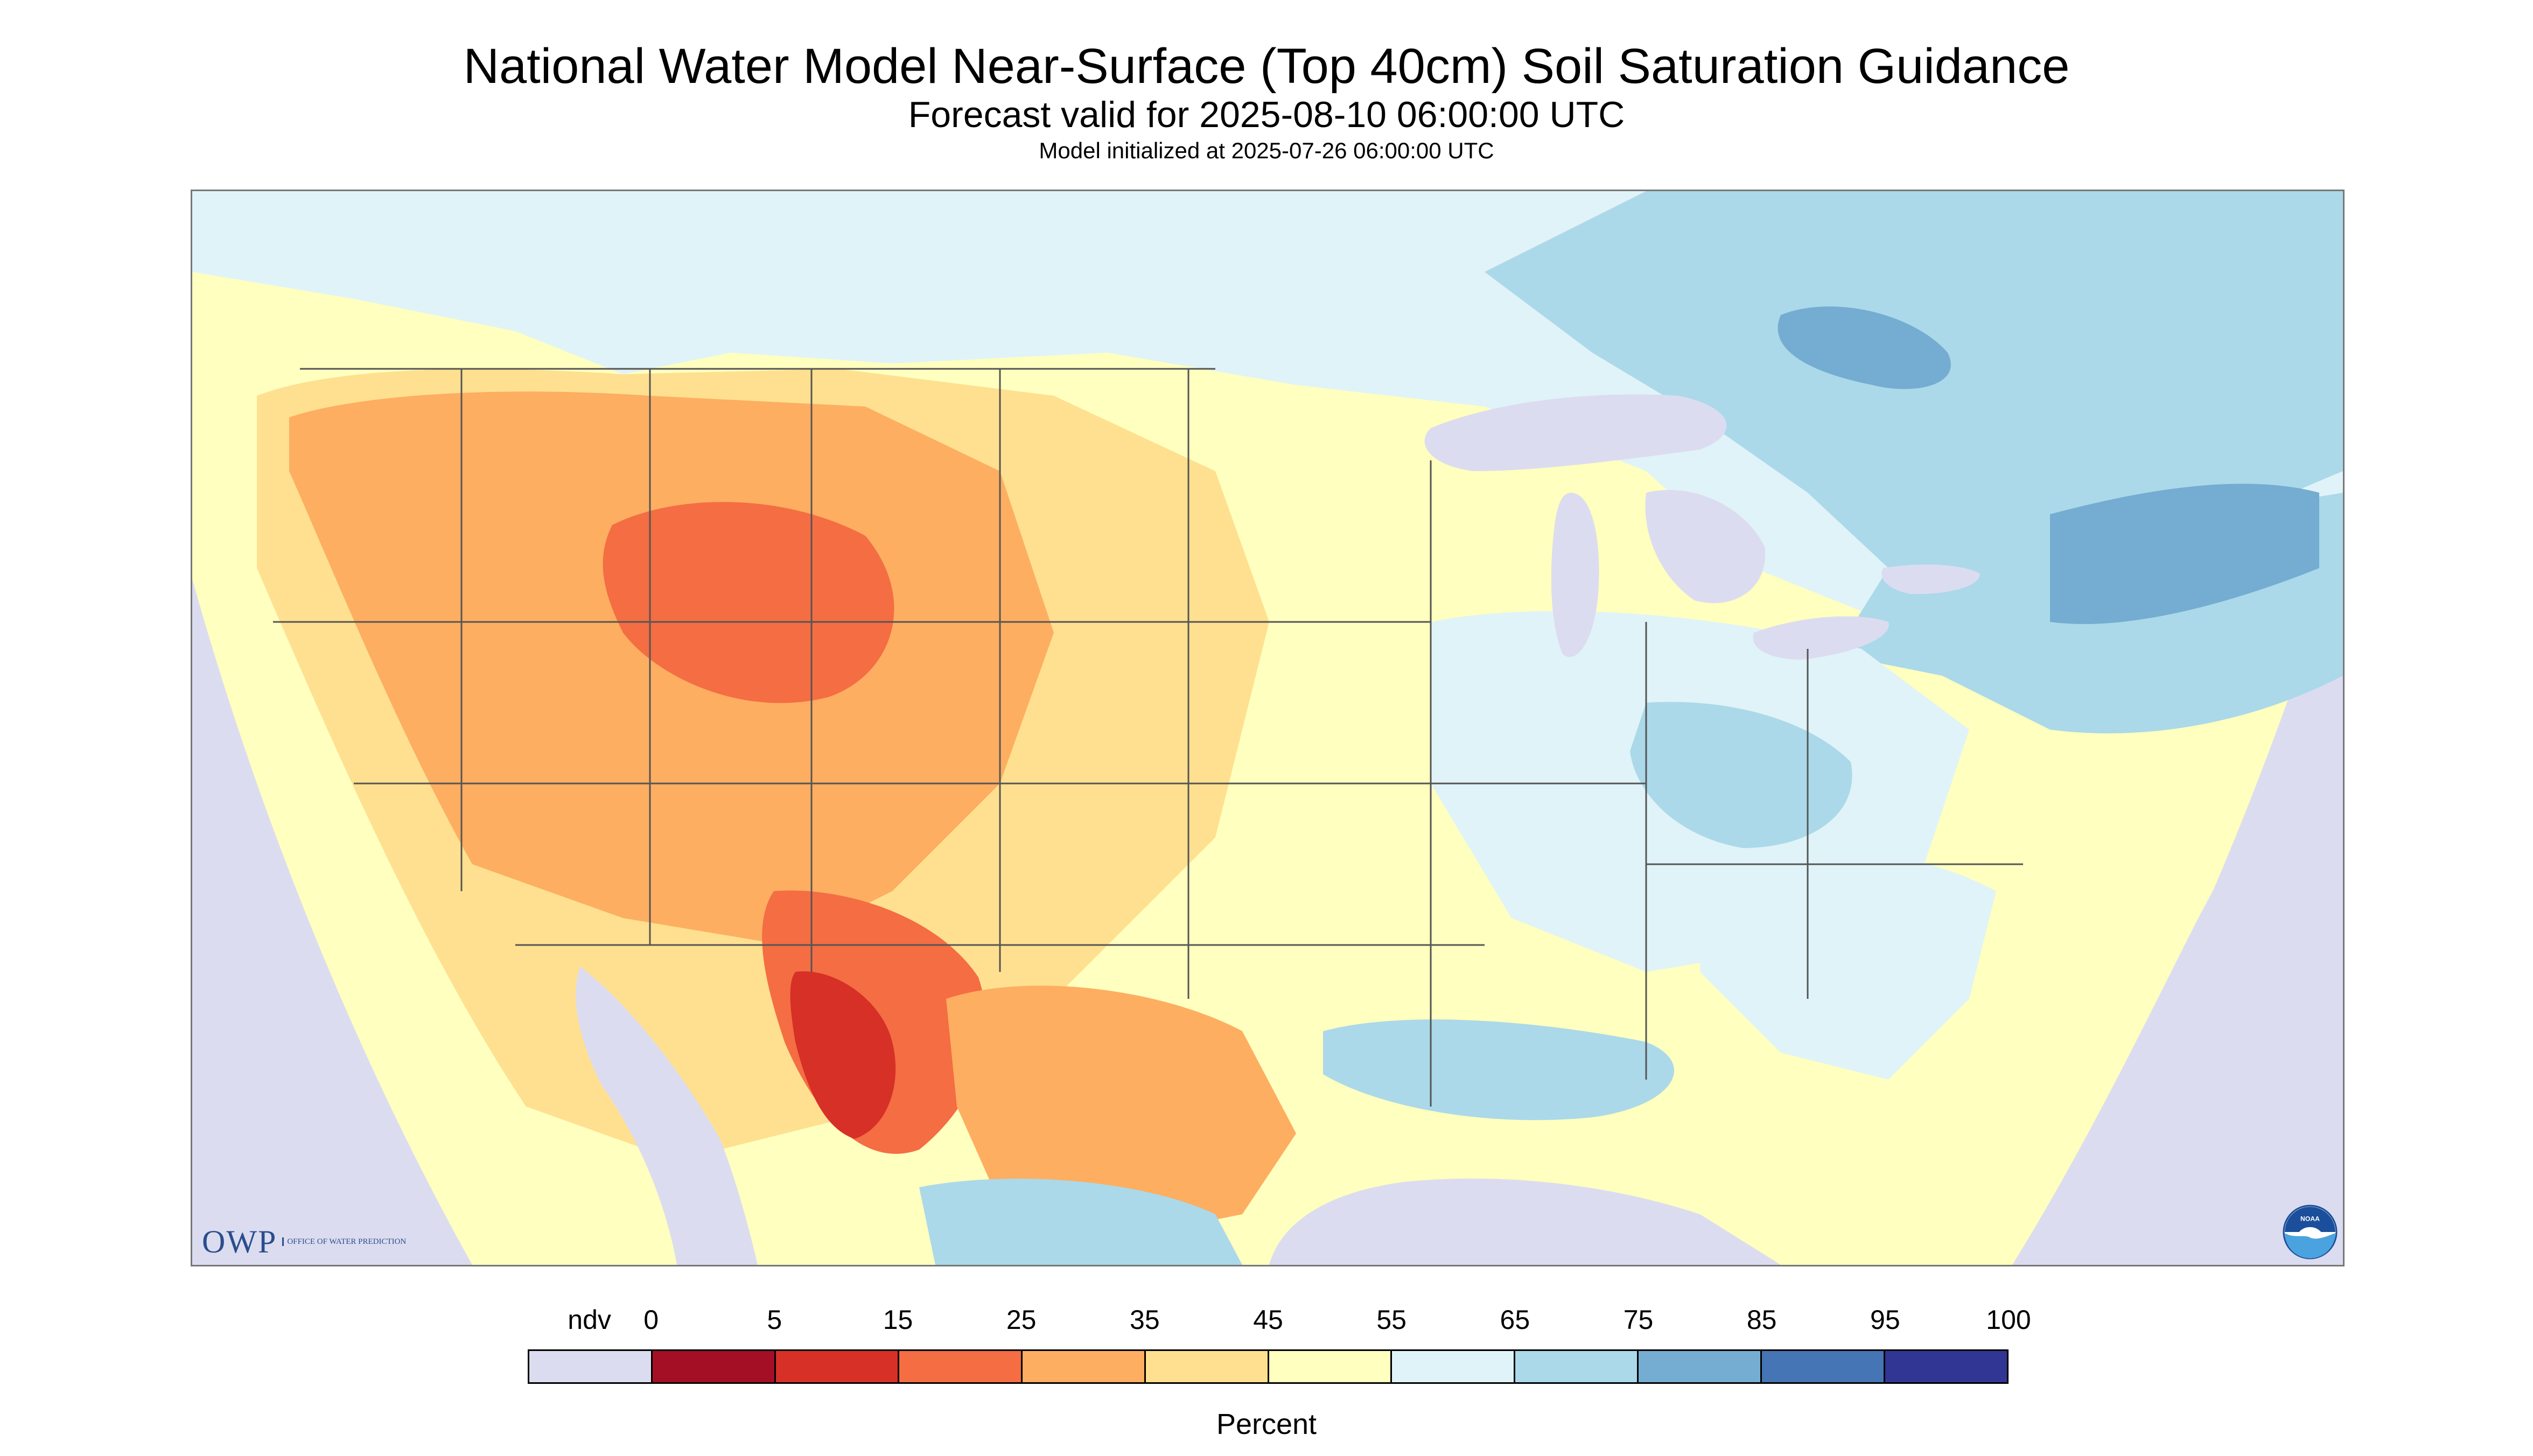  I want to click on legend-tick-label: 75, so click(1639, 1320).